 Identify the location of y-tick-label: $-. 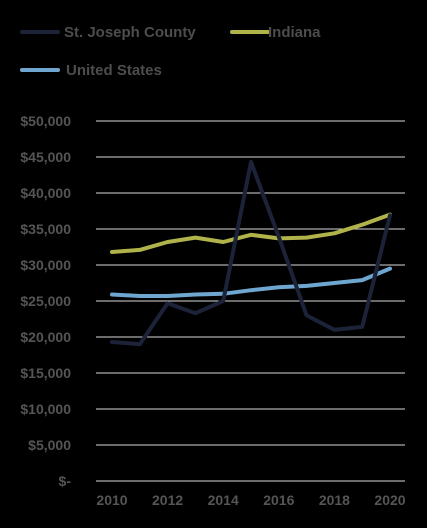
(65, 481).